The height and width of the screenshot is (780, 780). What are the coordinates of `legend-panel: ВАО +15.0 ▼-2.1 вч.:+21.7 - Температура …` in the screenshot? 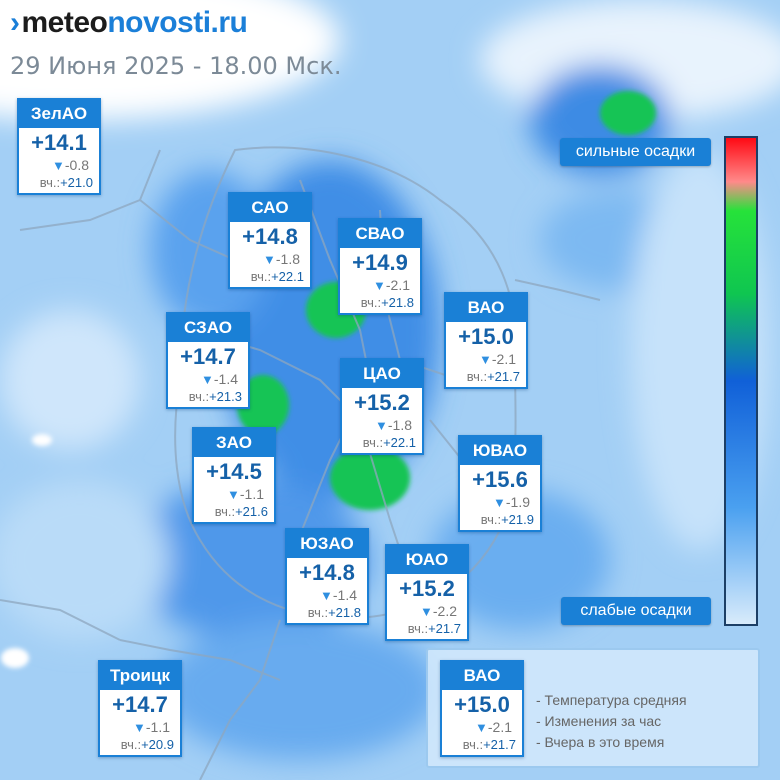 It's located at (593, 708).